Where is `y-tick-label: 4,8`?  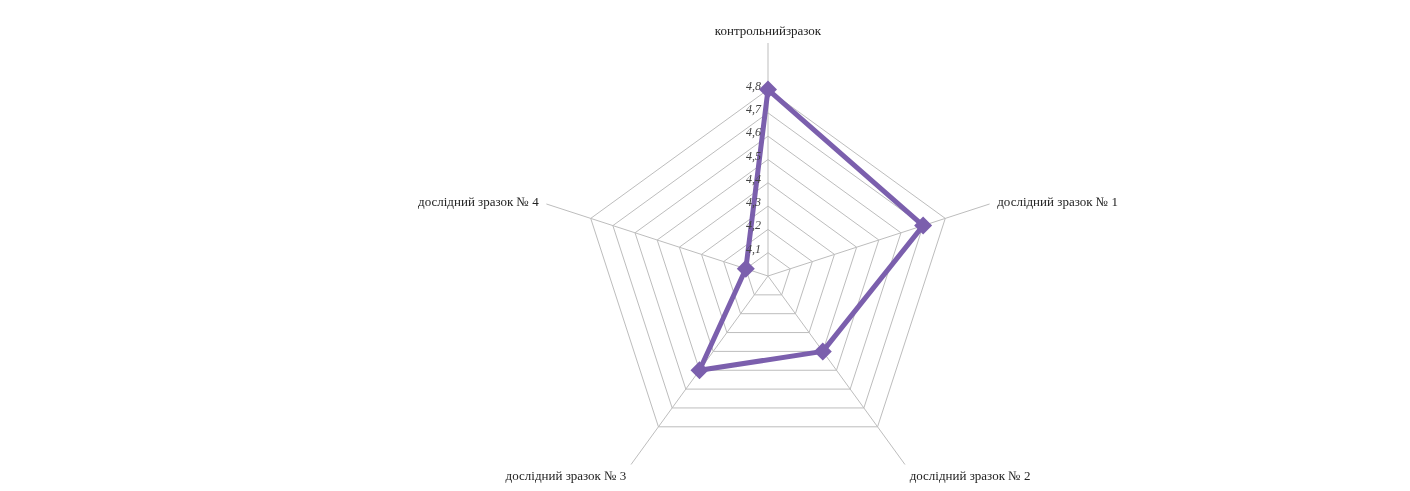 y-tick-label: 4,8 is located at coordinates (753, 85).